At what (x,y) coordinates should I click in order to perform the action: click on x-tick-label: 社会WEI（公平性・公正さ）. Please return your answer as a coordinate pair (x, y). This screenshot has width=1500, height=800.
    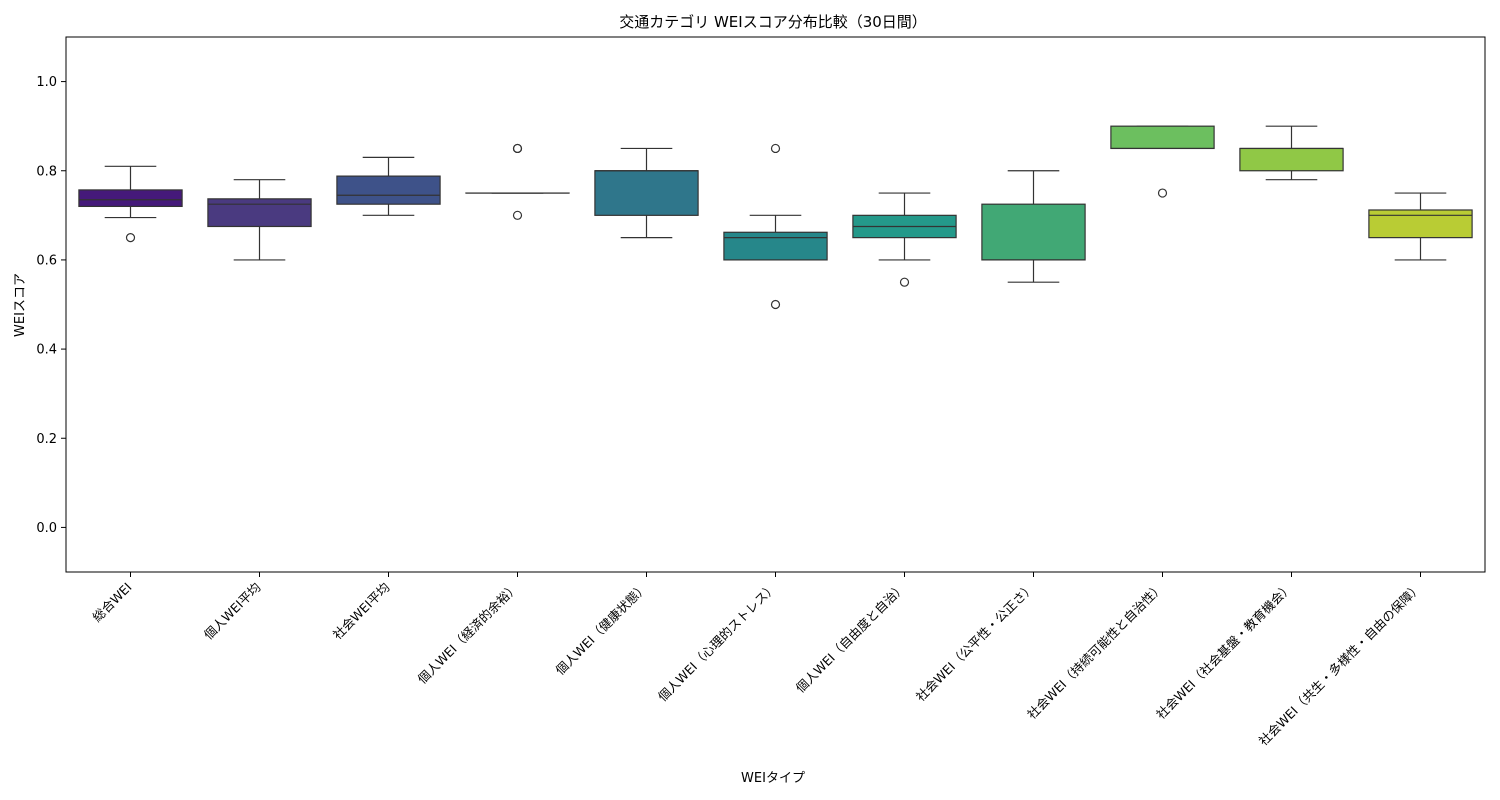
    Looking at the image, I should click on (975, 642).